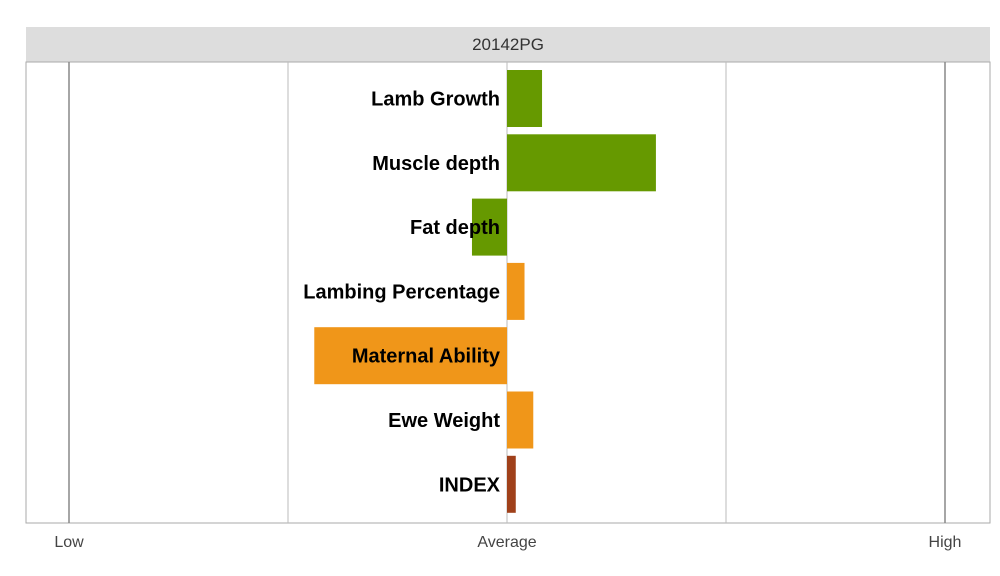  I want to click on bar-lambing-percentage, so click(516, 291).